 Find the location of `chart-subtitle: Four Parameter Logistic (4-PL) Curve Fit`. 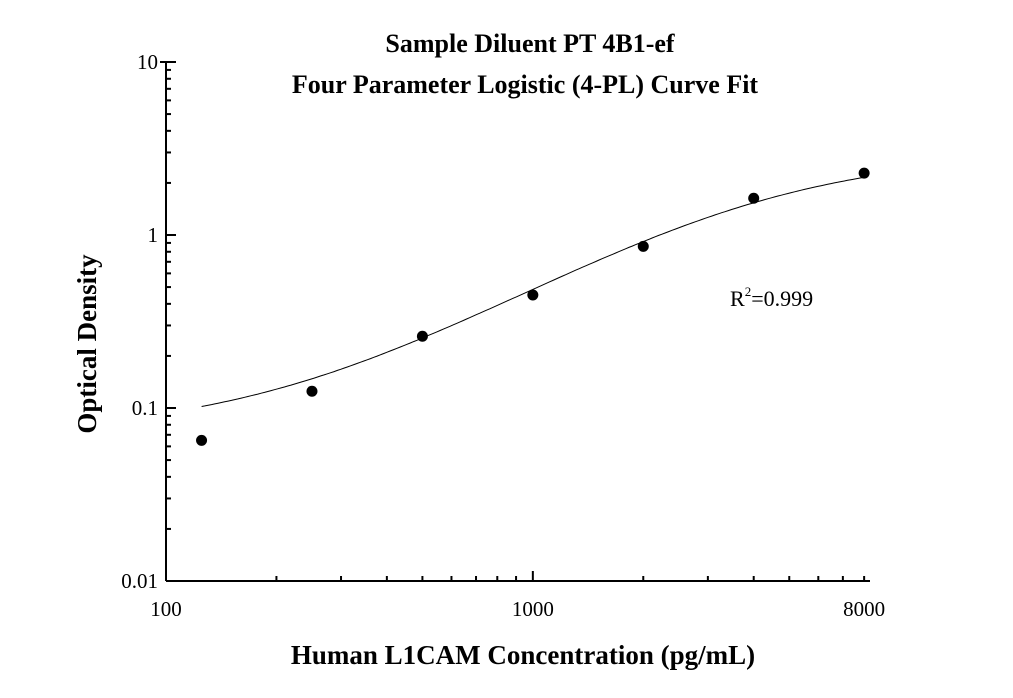

chart-subtitle: Four Parameter Logistic (4-PL) Curve Fit is located at coordinates (525, 84).